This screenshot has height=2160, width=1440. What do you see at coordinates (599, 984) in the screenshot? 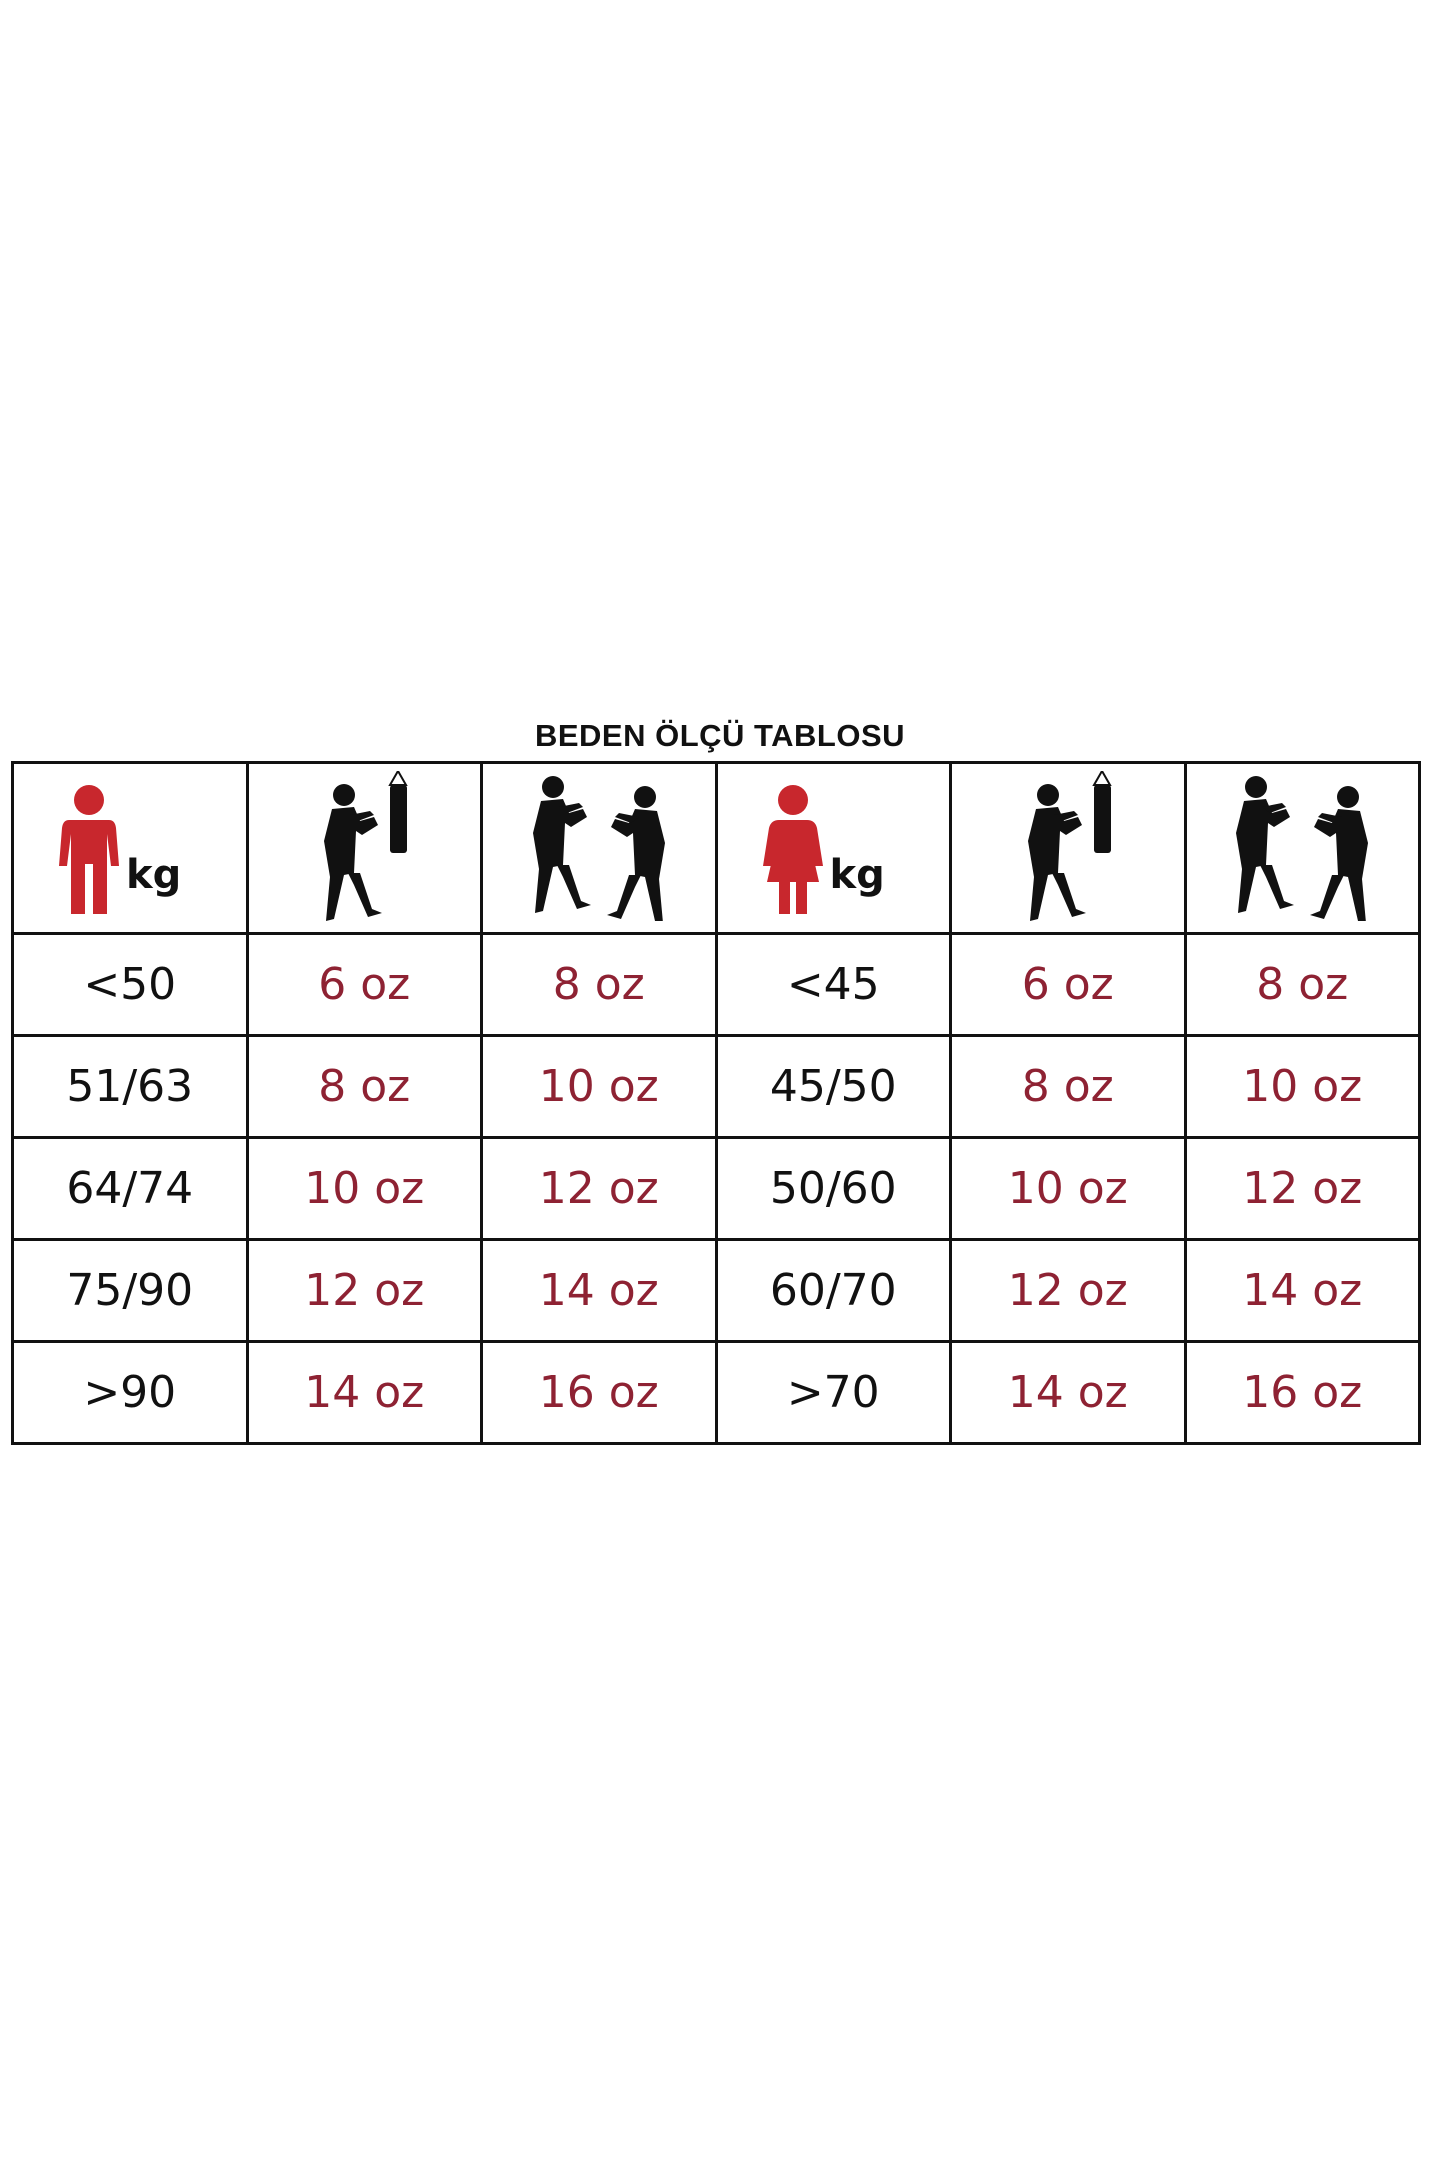
I see `men-spar-cell: 8 oz` at bounding box center [599, 984].